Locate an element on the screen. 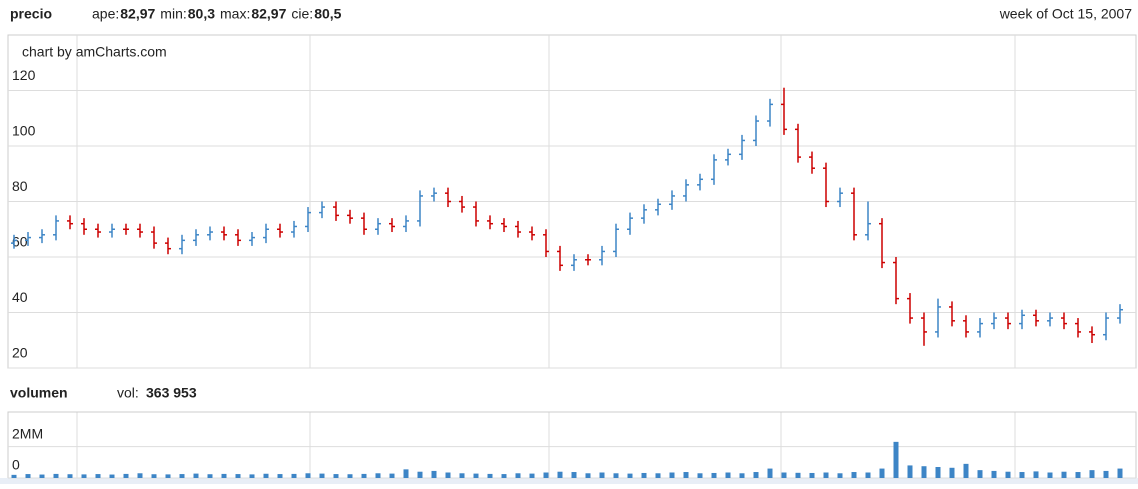 The image size is (1138, 489). y-tick-label: 80 is located at coordinates (20, 186).